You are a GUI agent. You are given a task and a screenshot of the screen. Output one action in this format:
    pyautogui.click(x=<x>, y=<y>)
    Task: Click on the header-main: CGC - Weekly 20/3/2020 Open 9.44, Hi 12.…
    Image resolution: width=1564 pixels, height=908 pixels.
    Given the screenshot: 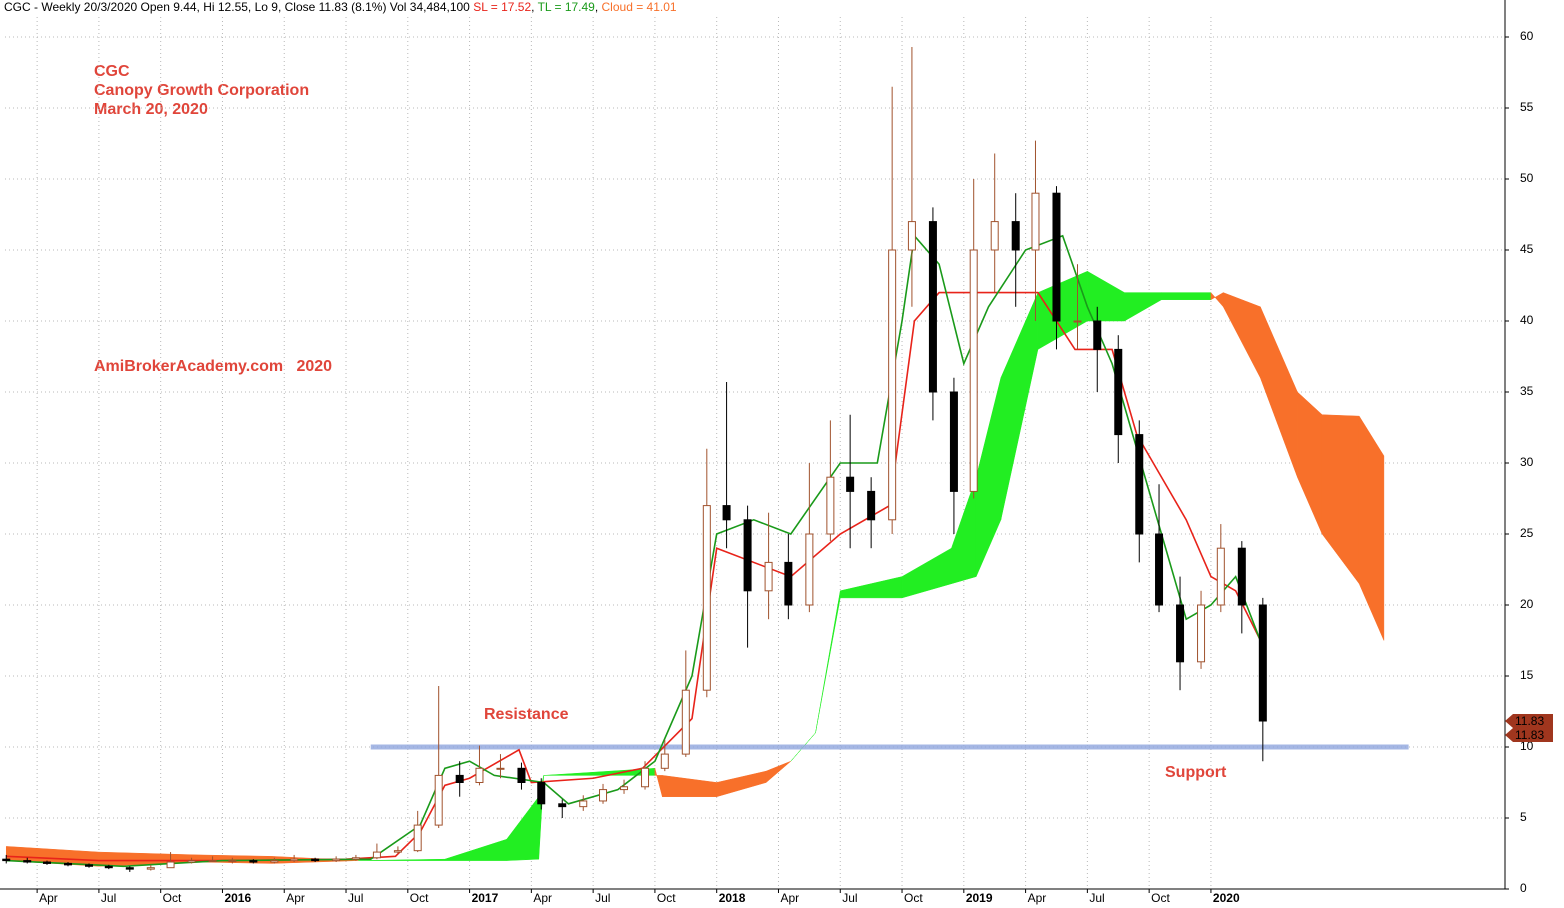 What is the action you would take?
    pyautogui.click(x=237, y=7)
    